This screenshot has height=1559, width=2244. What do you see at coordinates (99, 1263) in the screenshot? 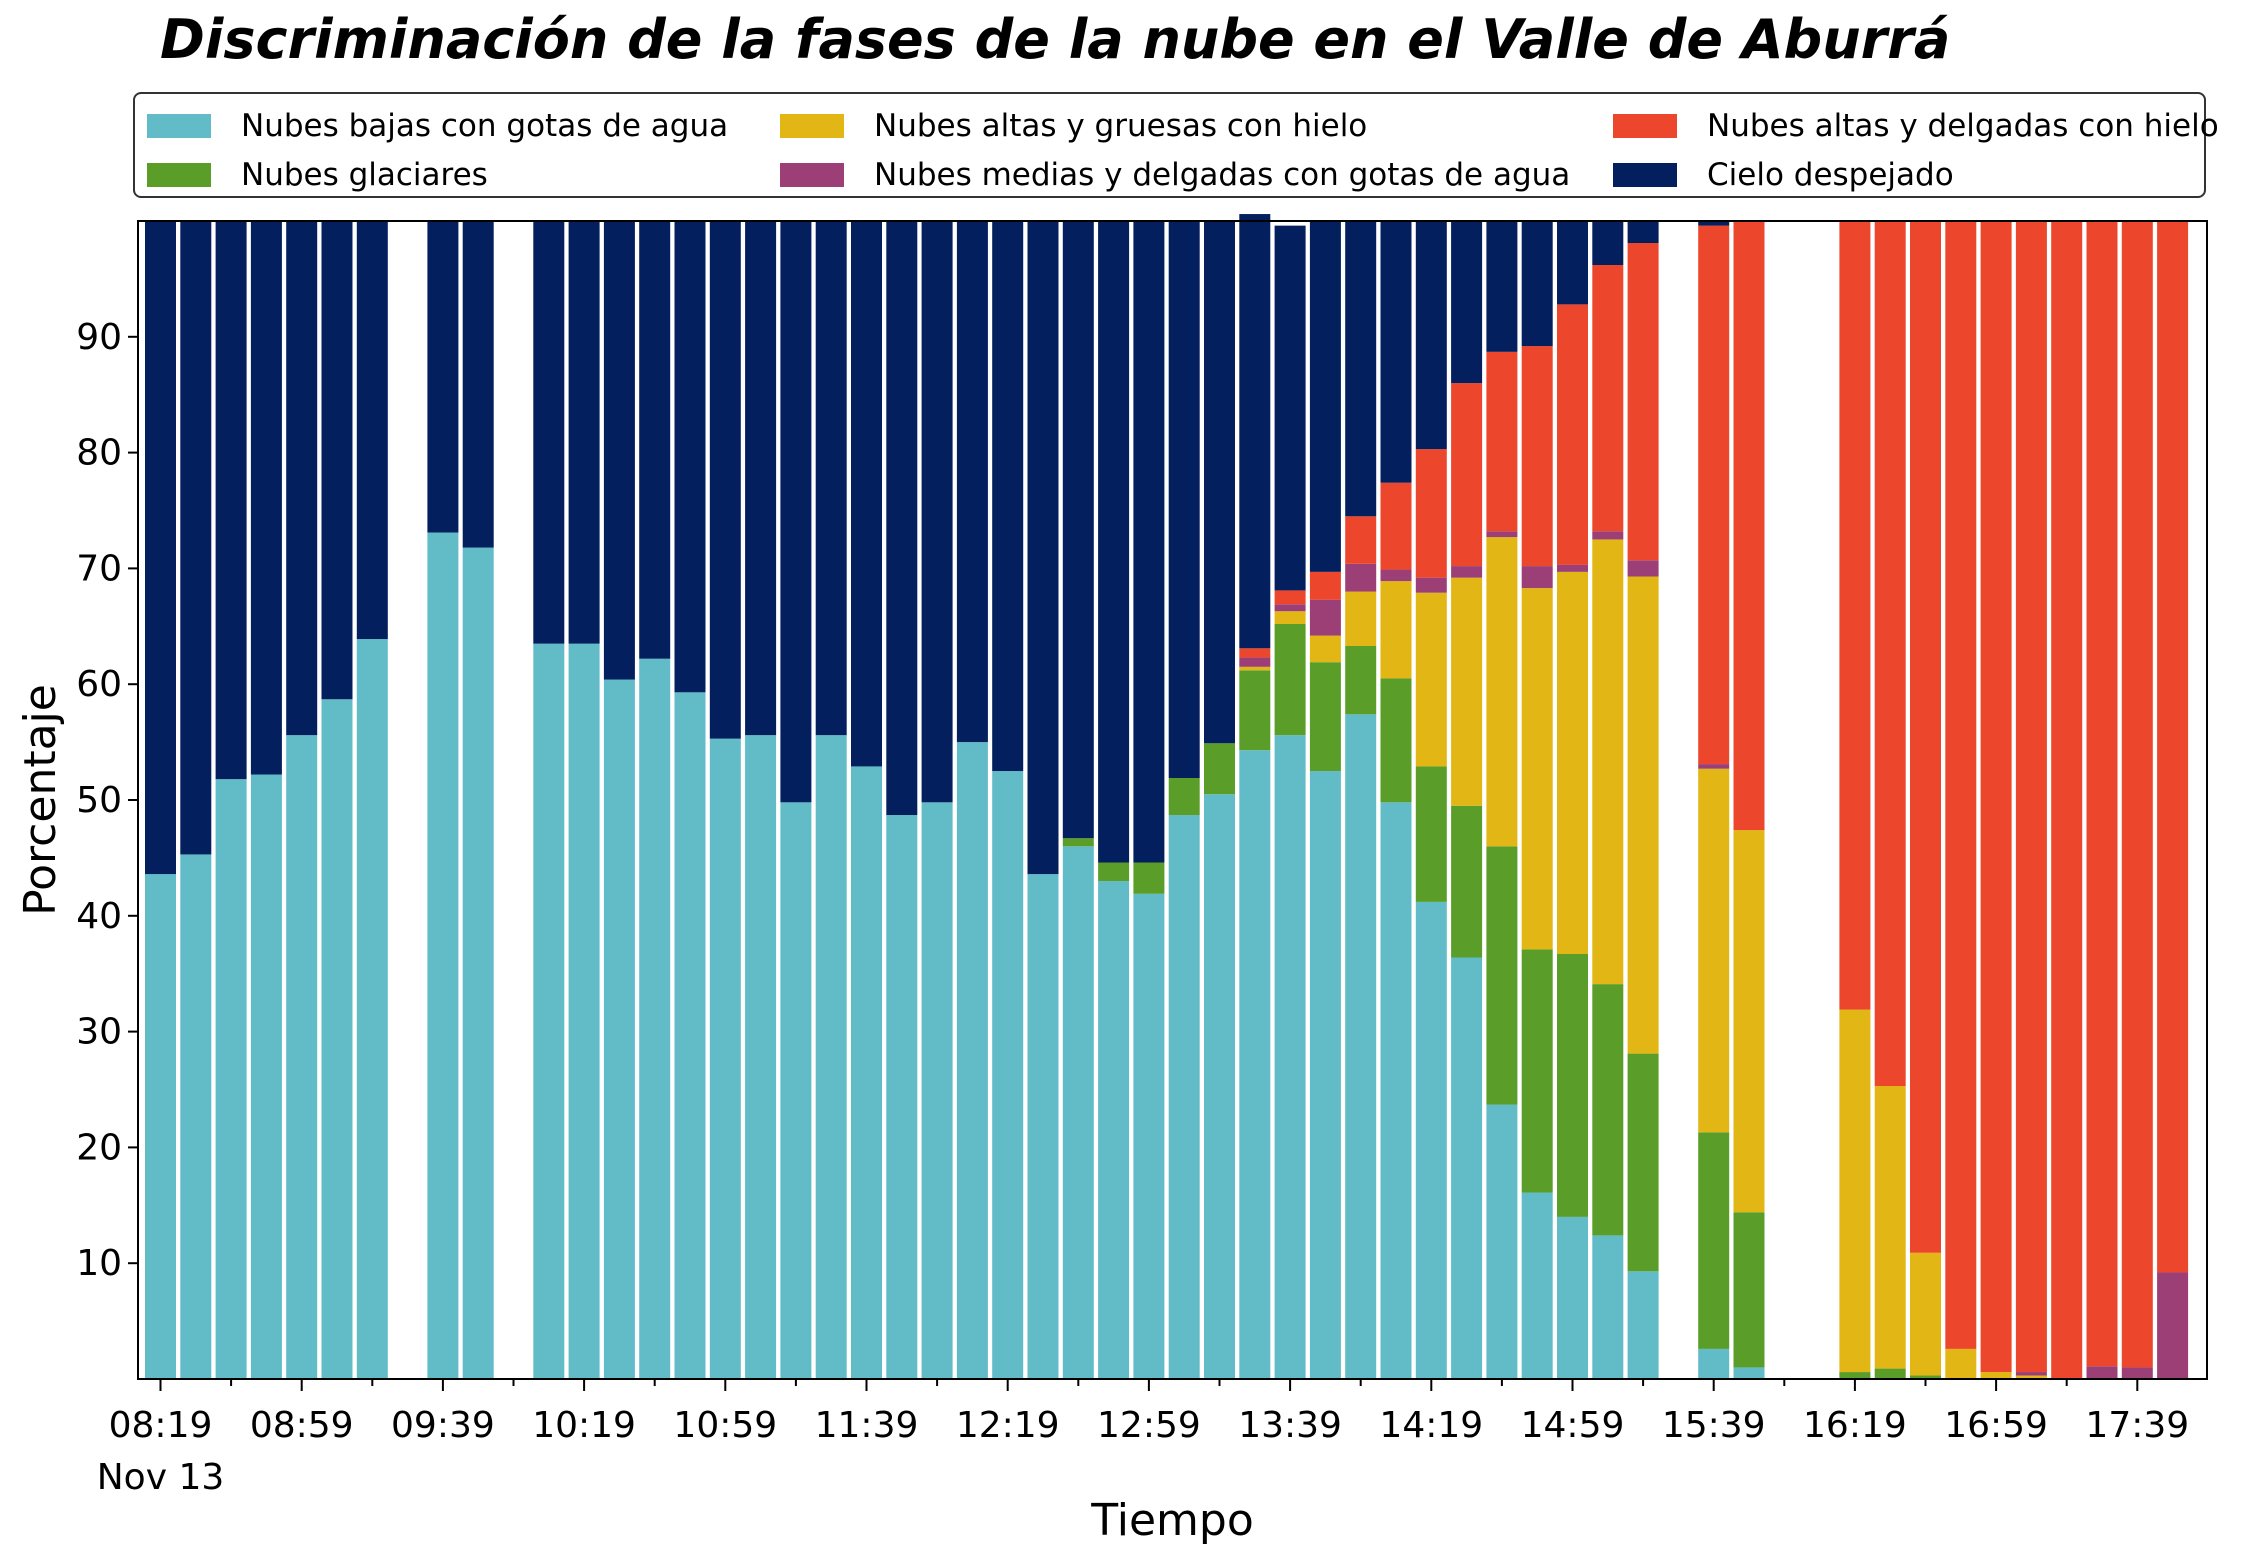
I see `y-tick-label: 10` at bounding box center [99, 1263].